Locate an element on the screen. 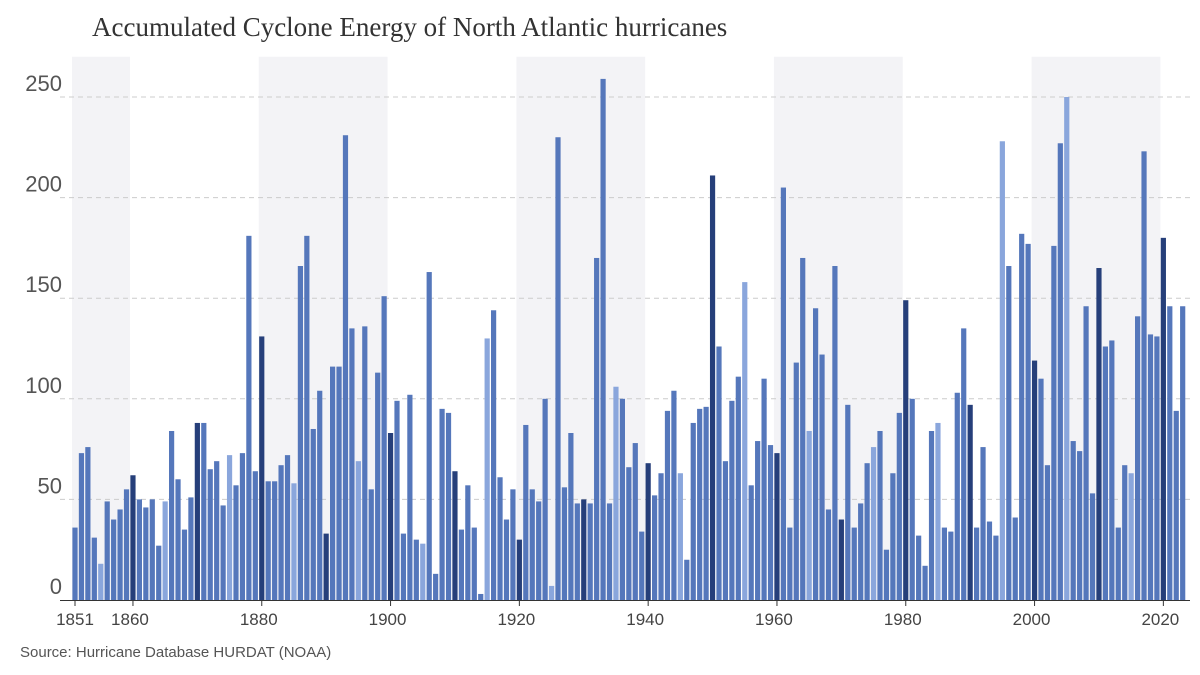  bar-1943 is located at coordinates (667, 505).